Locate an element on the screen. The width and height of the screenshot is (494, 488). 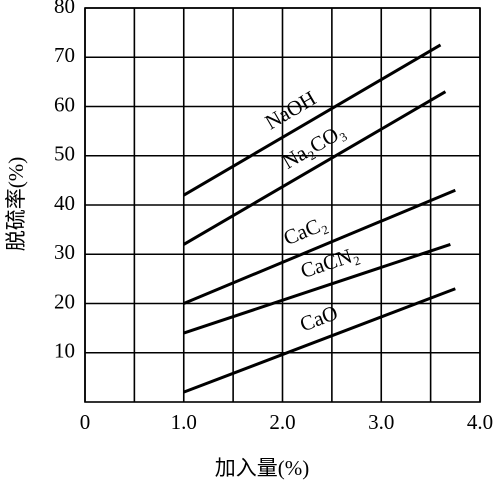
y-tick-label: 50 is located at coordinates (64, 154).